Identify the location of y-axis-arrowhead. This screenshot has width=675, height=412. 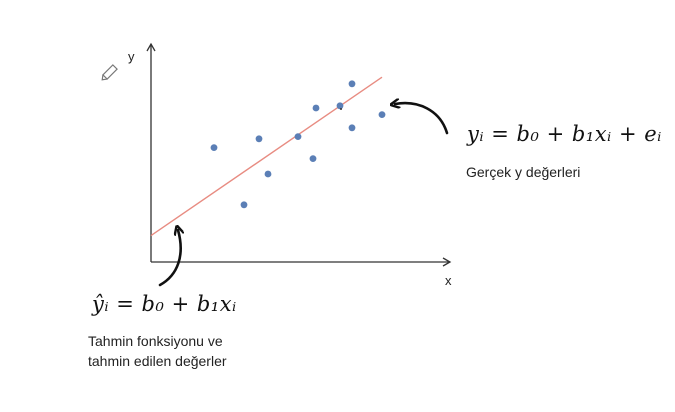
(151, 47).